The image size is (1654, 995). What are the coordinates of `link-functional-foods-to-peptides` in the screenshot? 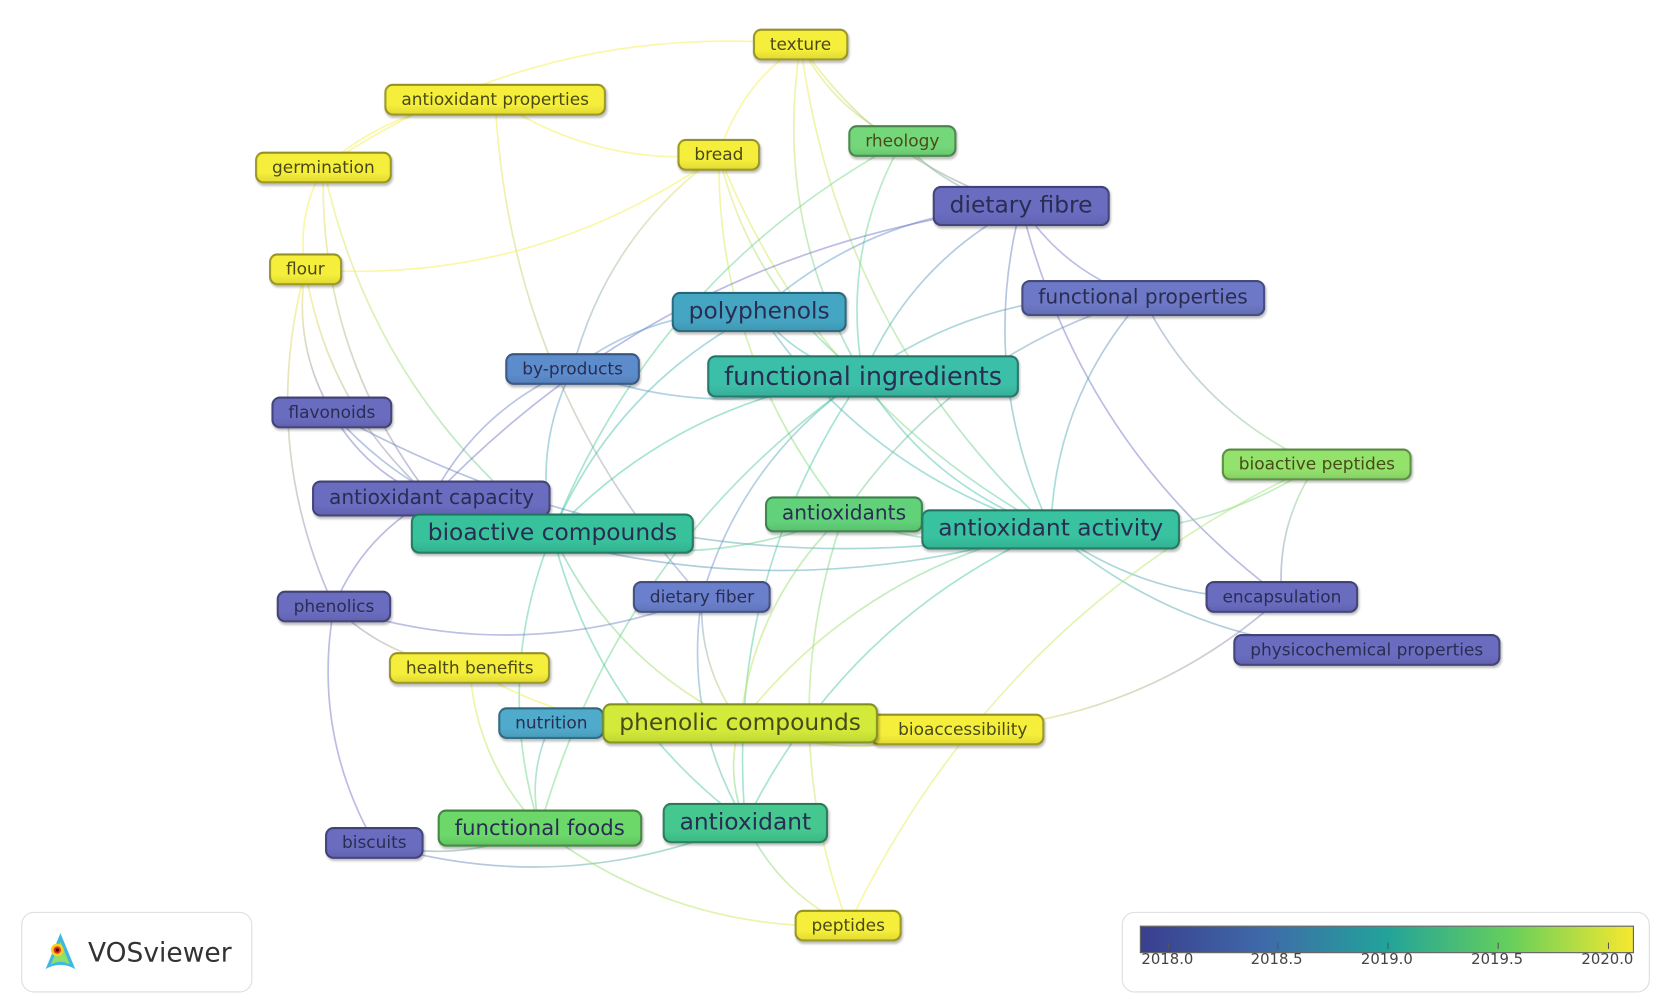 It's located at (694, 877).